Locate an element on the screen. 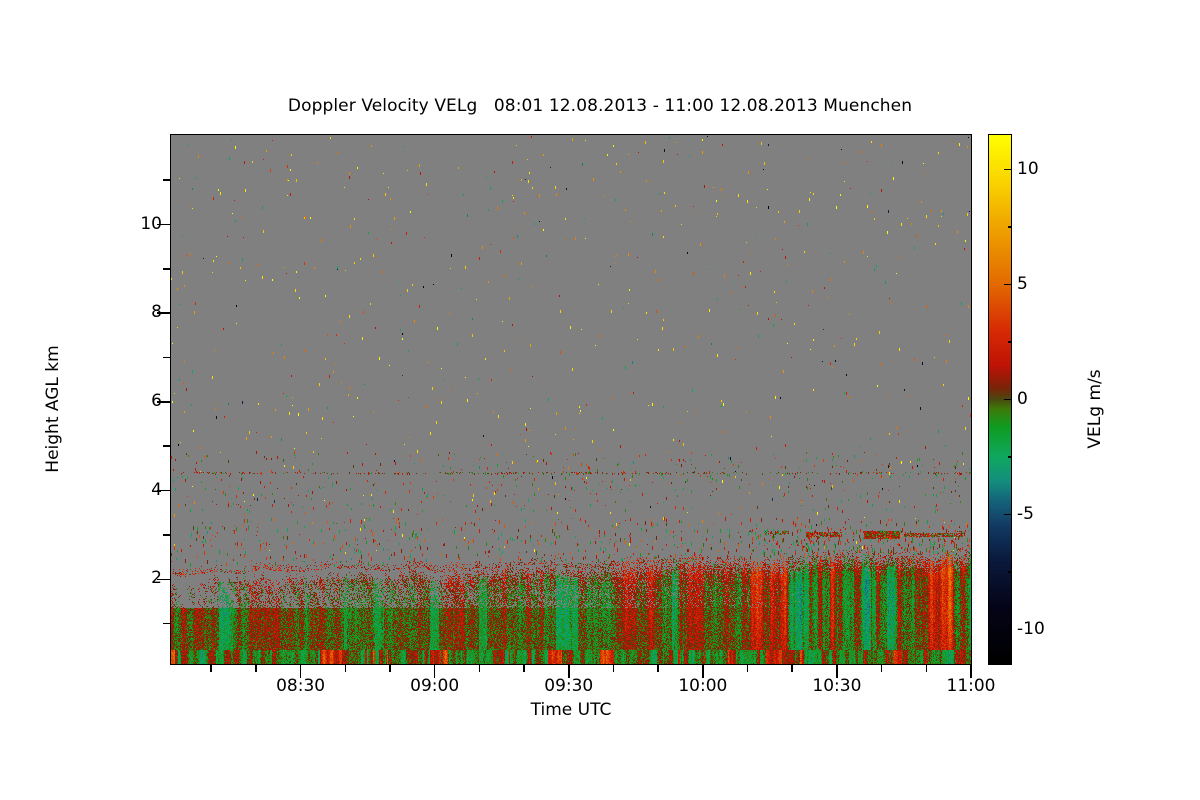 The image size is (1200, 800). x-tick-label-1100: 11:00 is located at coordinates (971, 686).